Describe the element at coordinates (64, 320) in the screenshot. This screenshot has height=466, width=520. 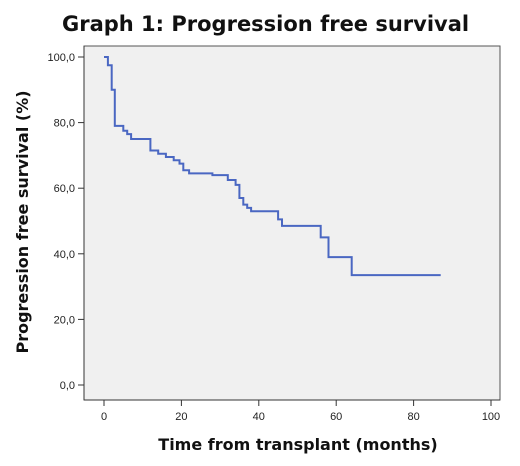
I see `y-tick-label: 20,0` at that location.